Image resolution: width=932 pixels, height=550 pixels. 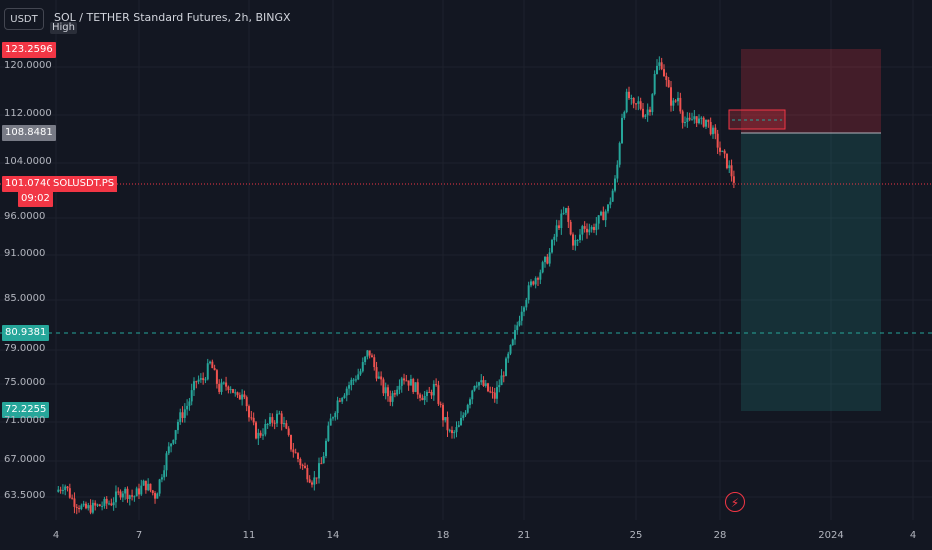 What do you see at coordinates (139, 535) in the screenshot?
I see `x-tick-label: 7` at bounding box center [139, 535].